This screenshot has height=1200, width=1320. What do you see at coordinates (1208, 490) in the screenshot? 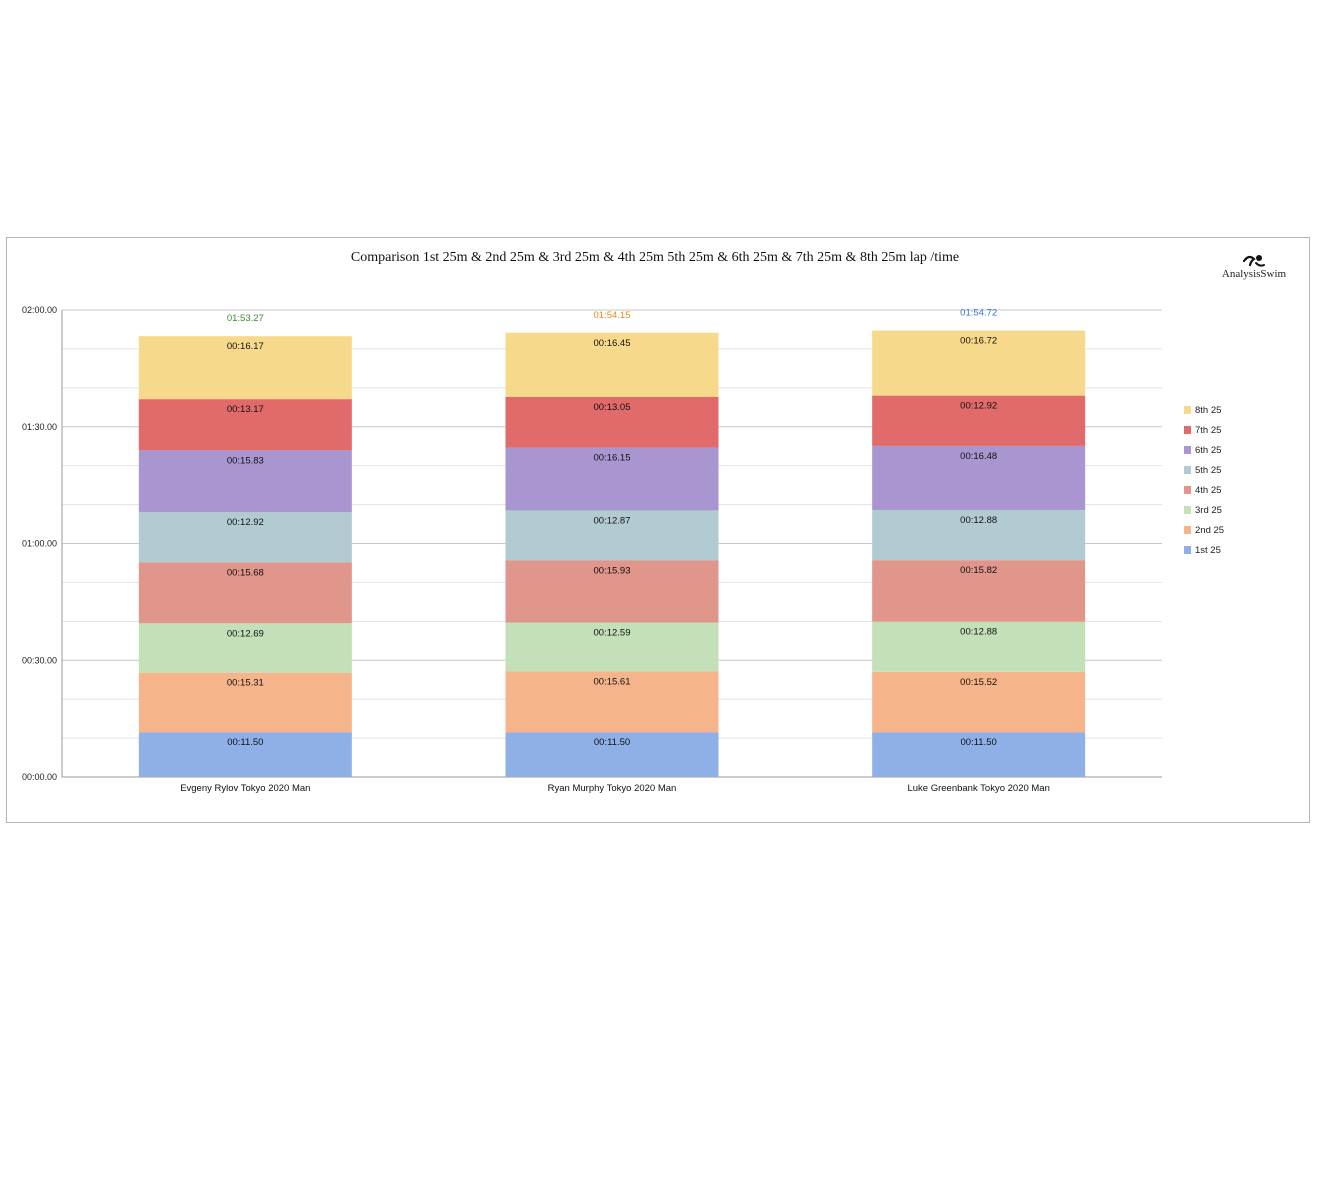
I see `legend-label: 4th 25` at bounding box center [1208, 490].